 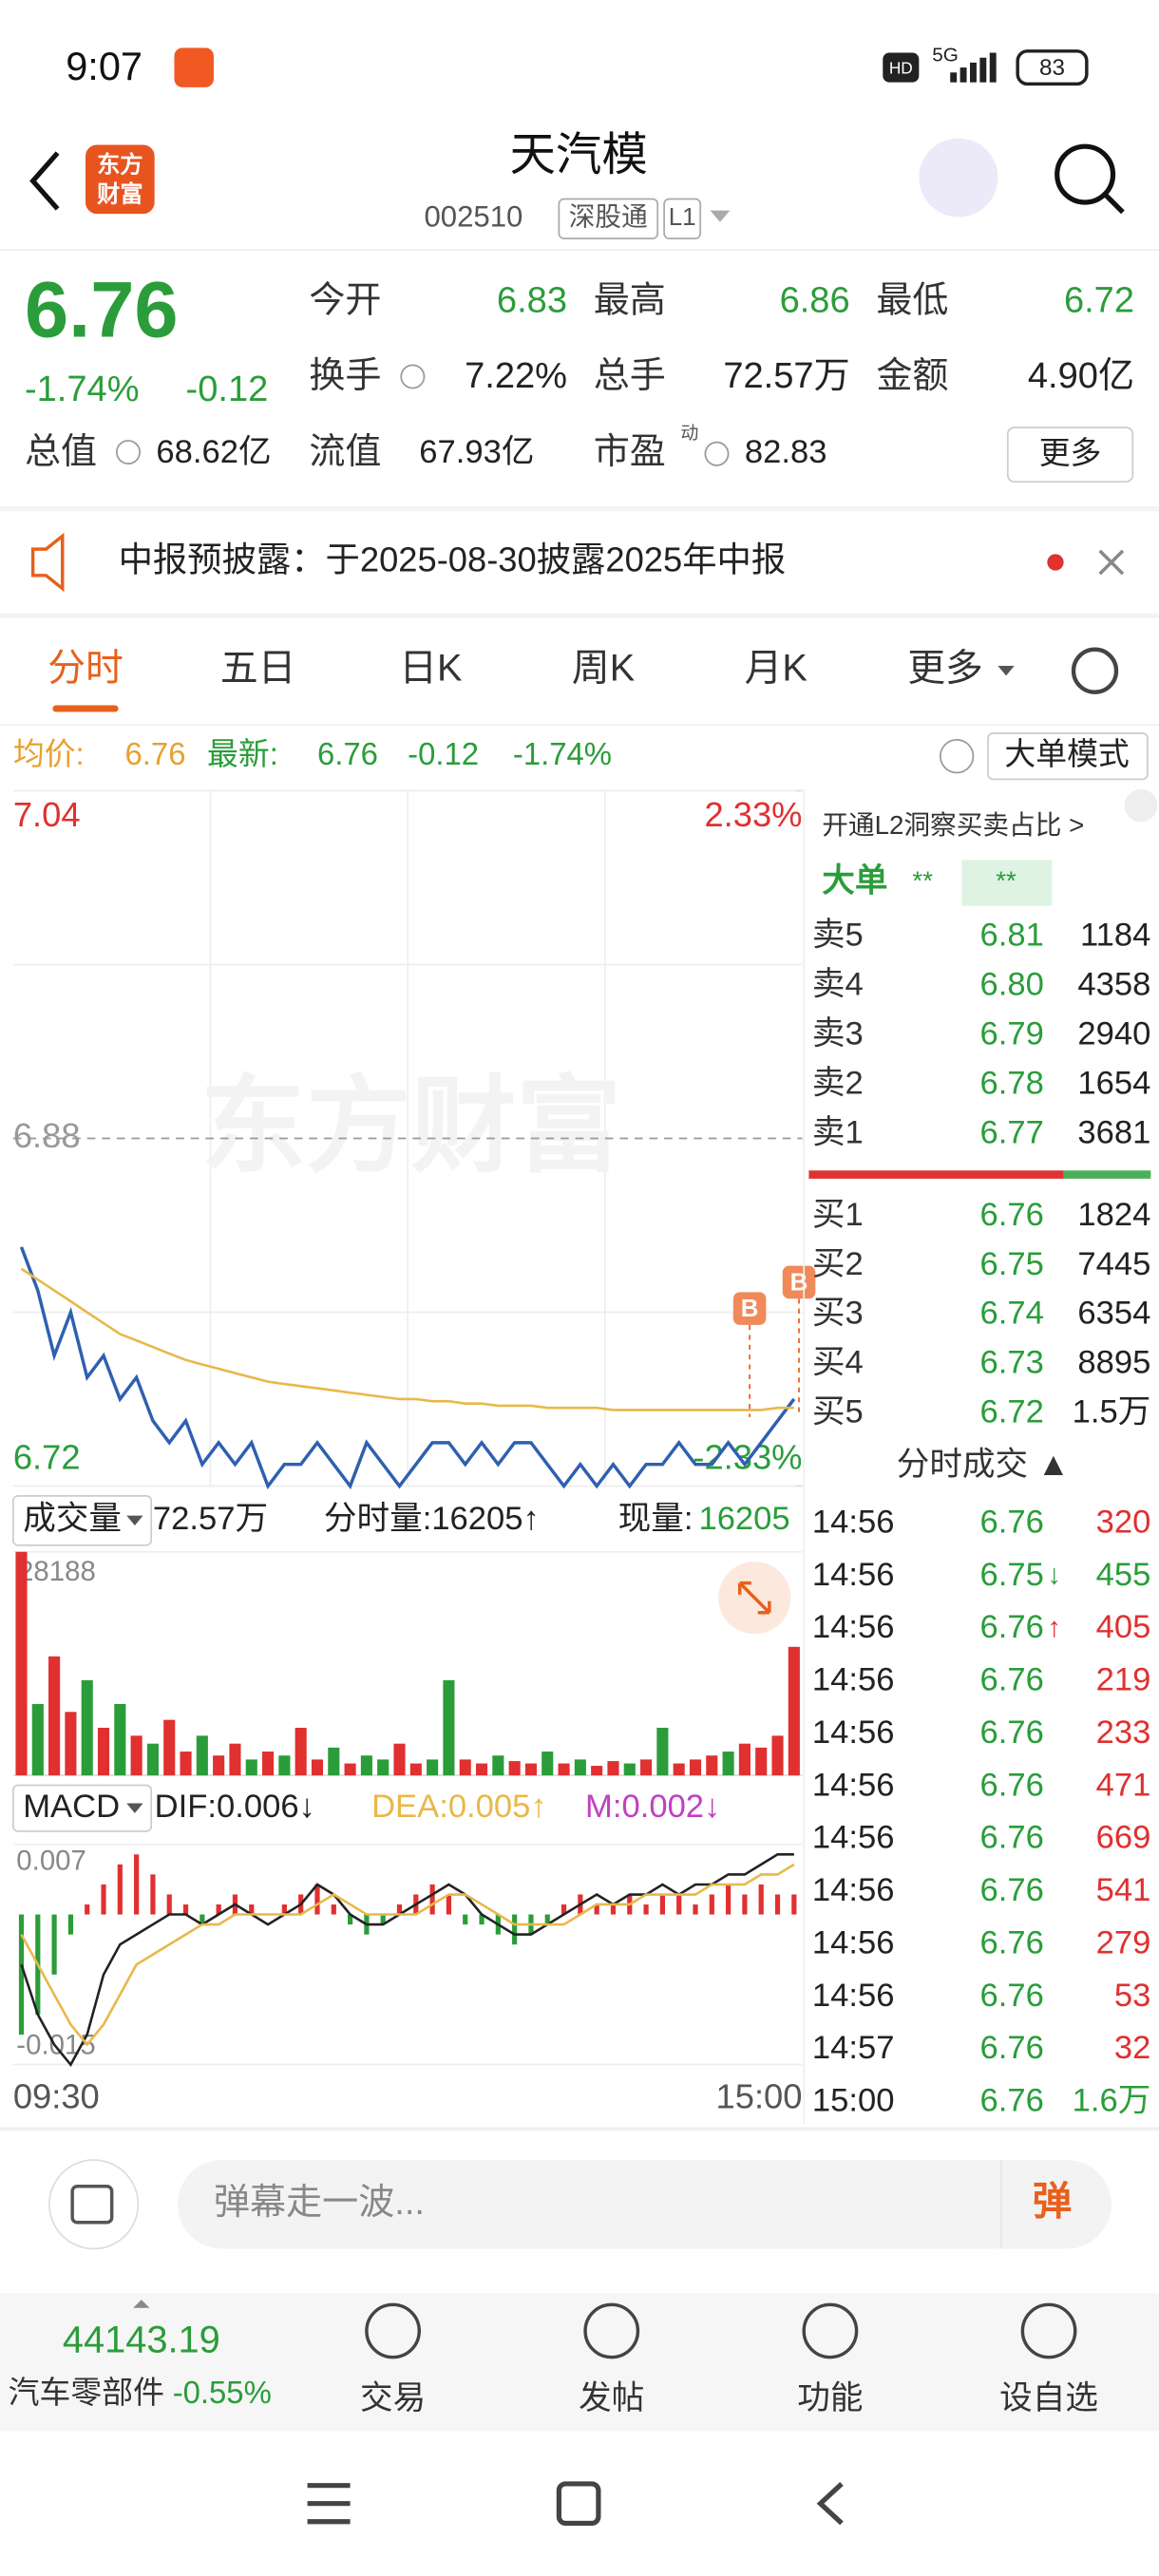 I want to click on pe-badge: 动, so click(x=689, y=433).